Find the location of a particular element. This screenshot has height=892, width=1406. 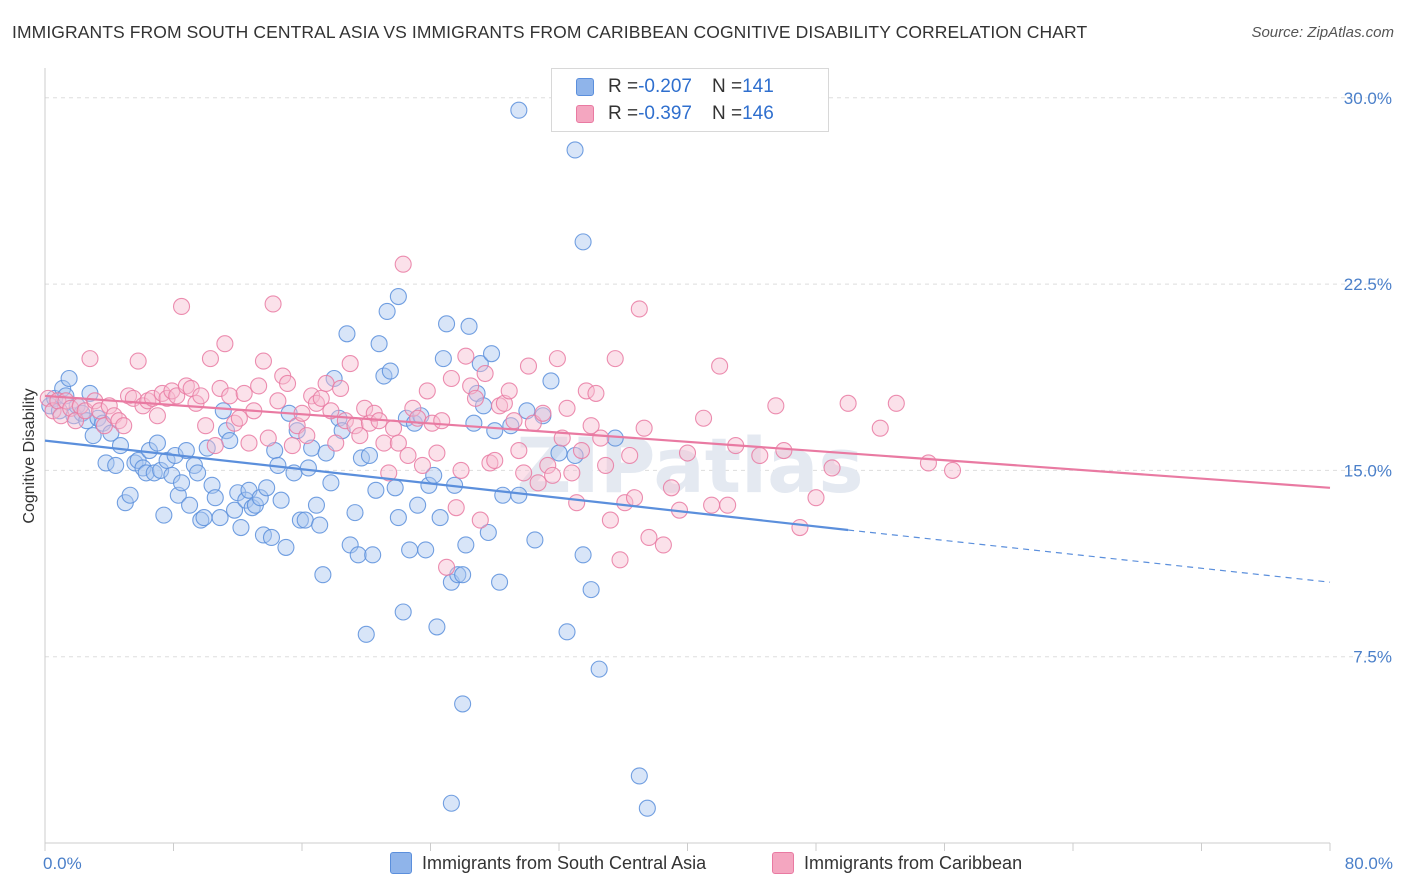

trend-line-caribbean is located at coordinates (687, 441).